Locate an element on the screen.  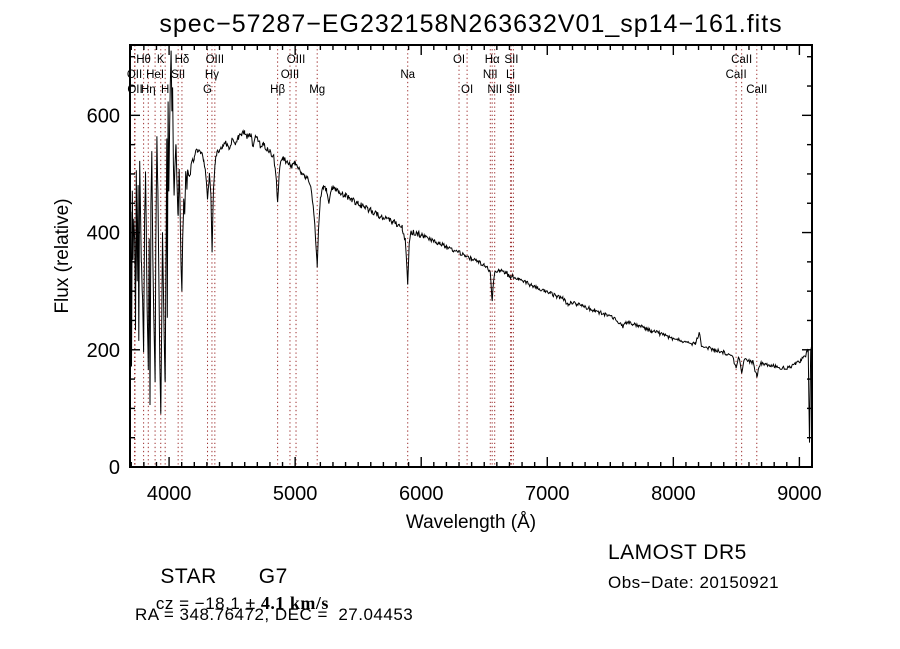
radial-velocity-line: cz = −18.1 ± 4.1 km/s is located at coordinates (232, 603).